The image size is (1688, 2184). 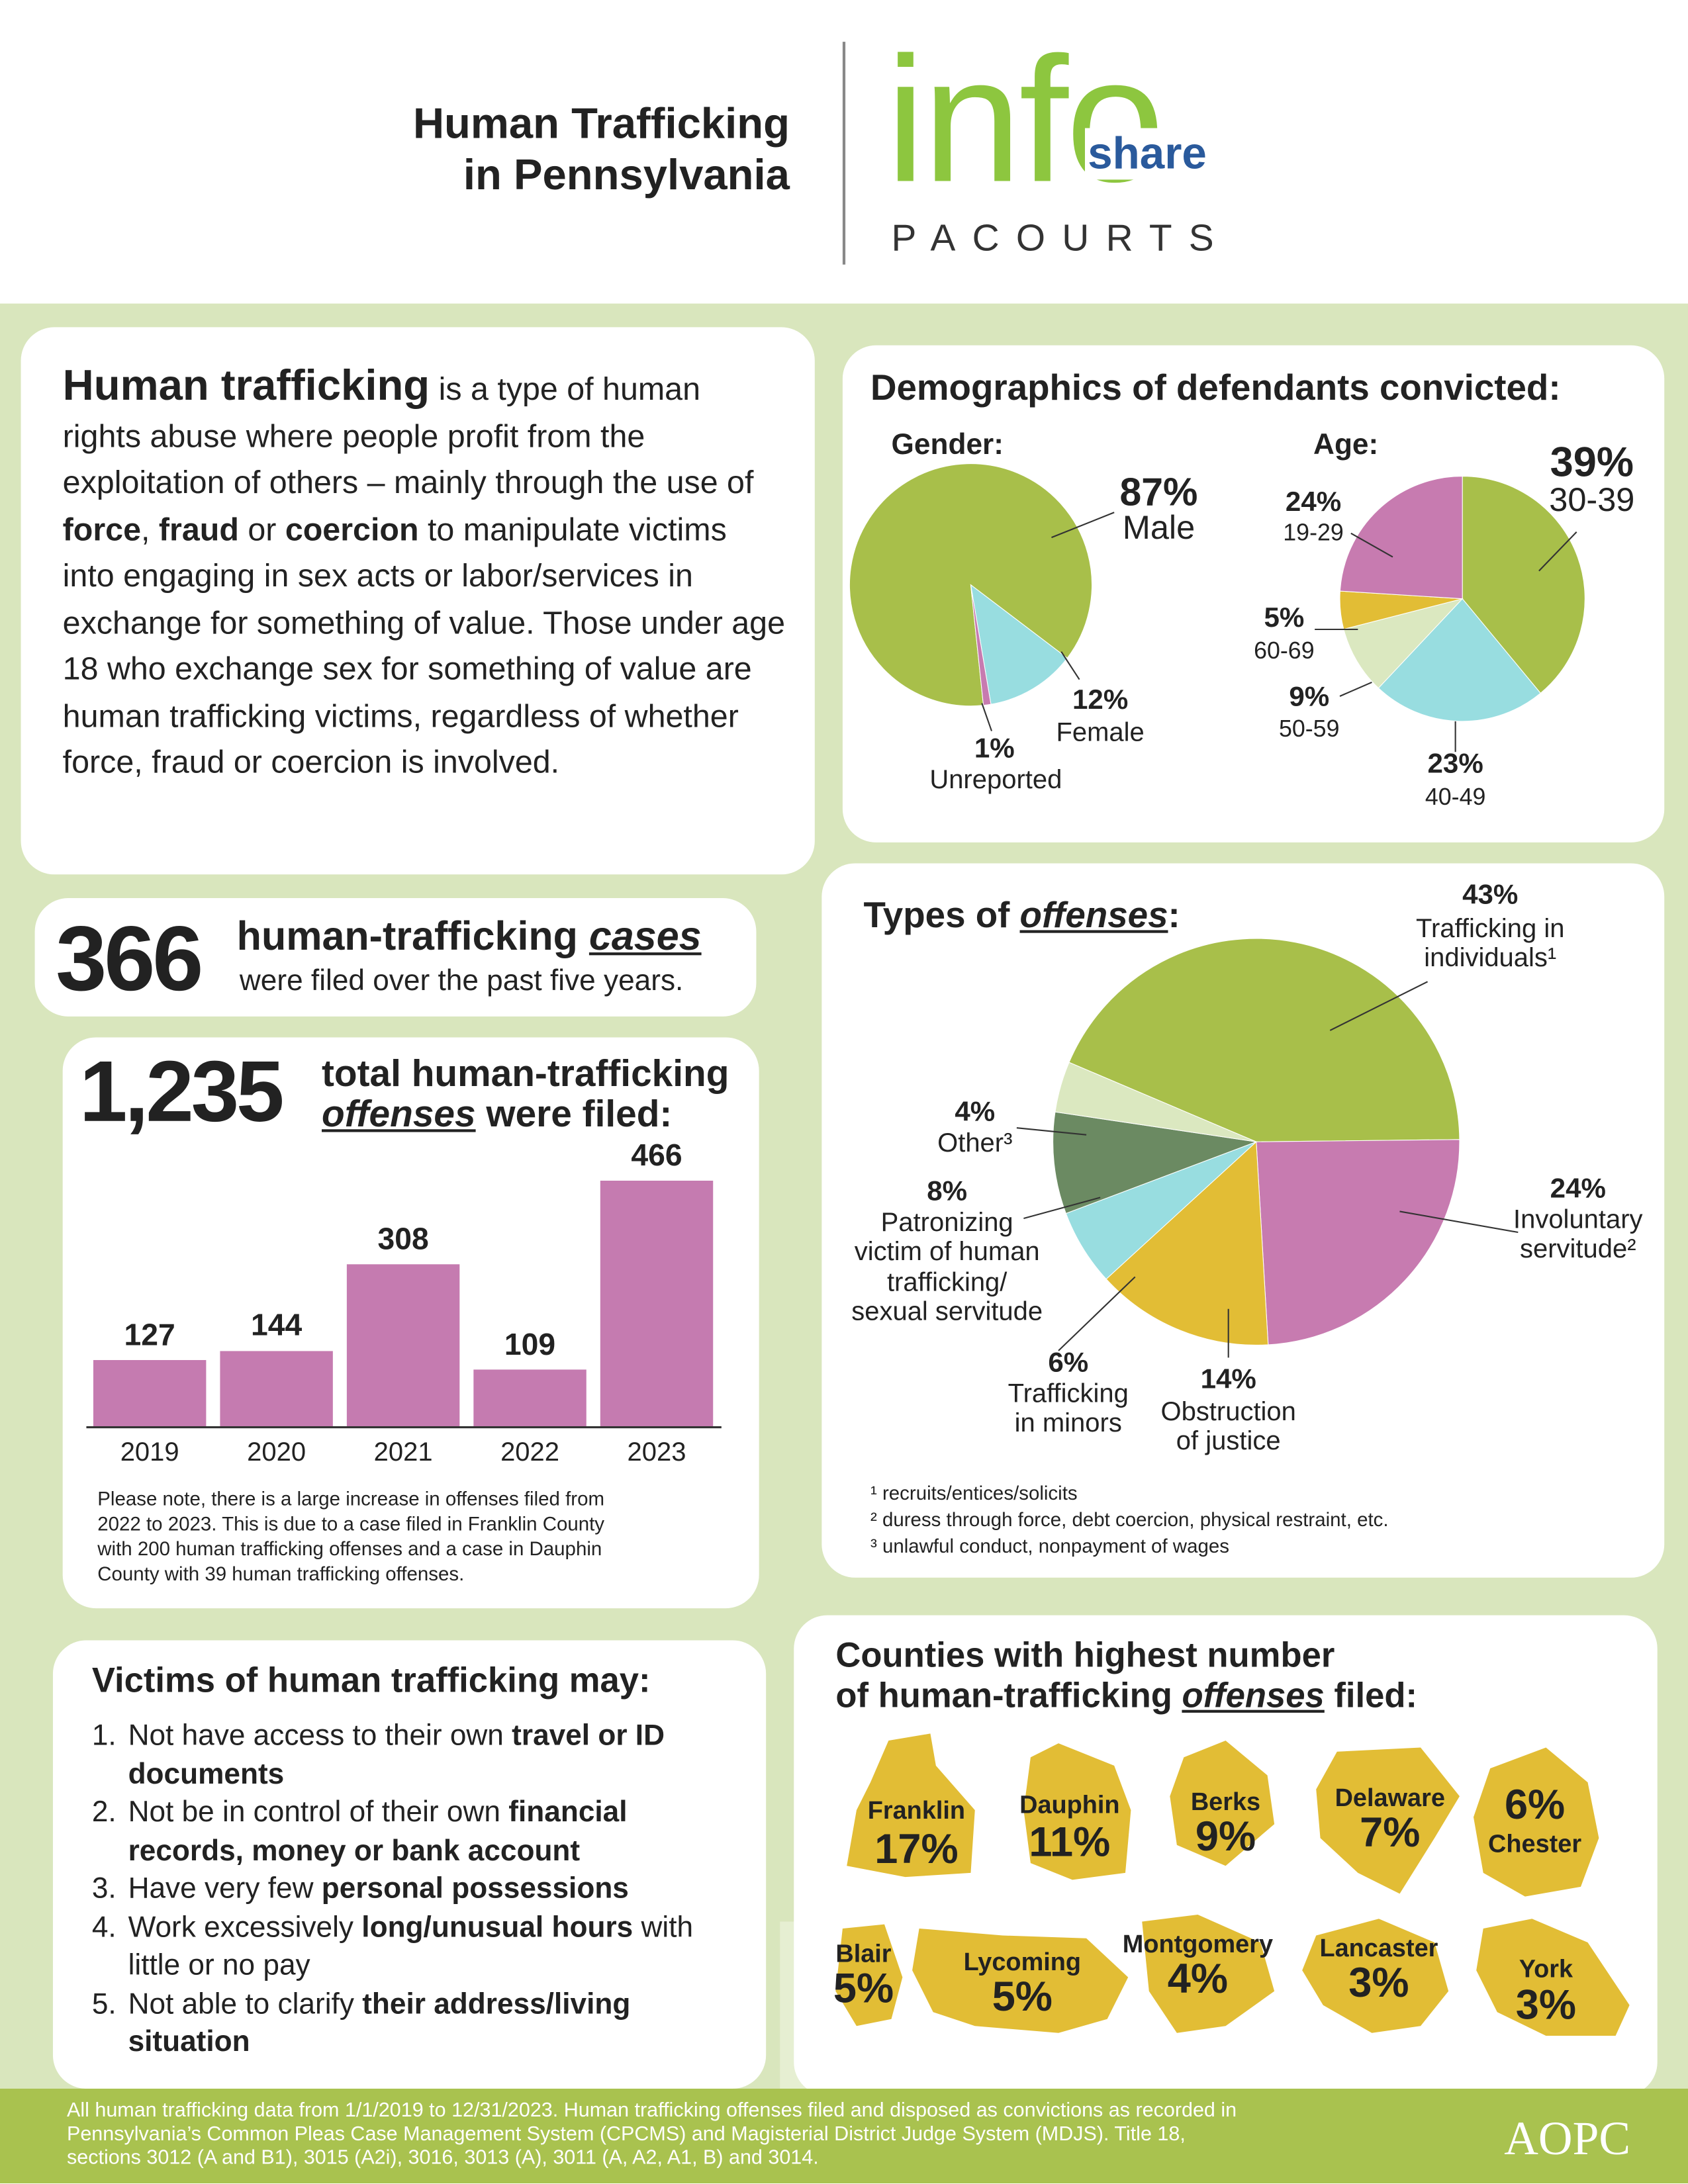 I want to click on category-label: 19-29, so click(x=1313, y=532).